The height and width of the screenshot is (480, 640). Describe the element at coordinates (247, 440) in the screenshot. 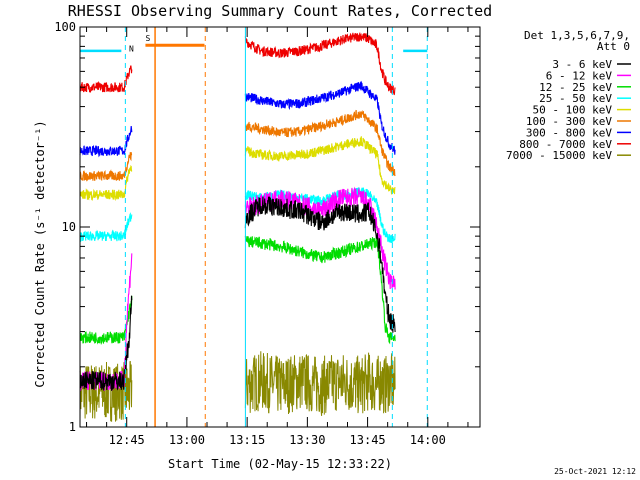

I see `x-tick-label: 13:15` at that location.